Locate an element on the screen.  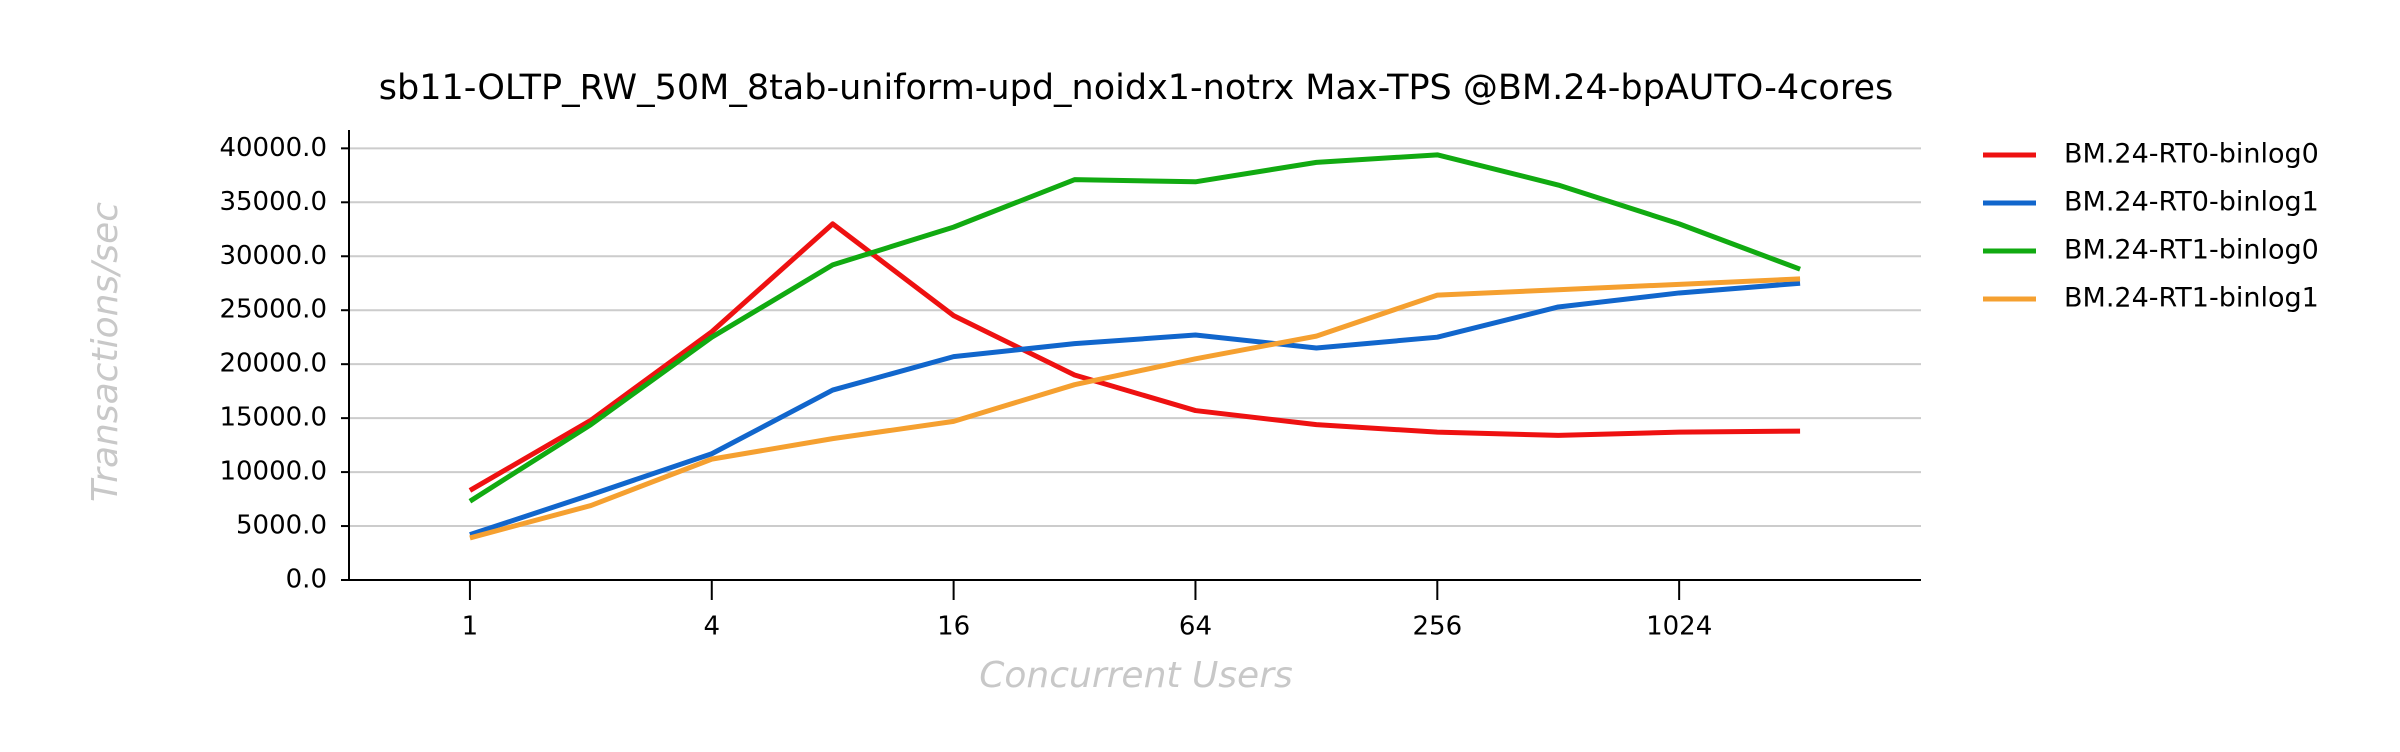
x-tick-label: 1 is located at coordinates (470, 627).